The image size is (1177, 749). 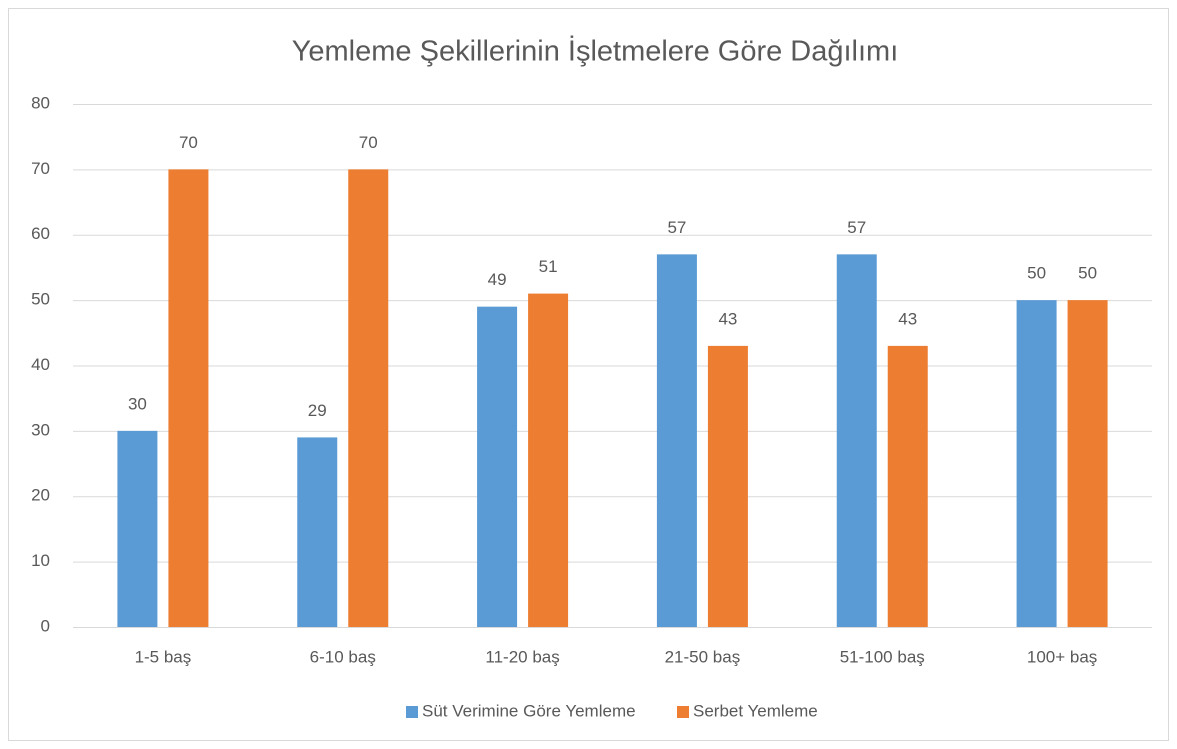 I want to click on x-tick-label: 21-50 baş, so click(x=703, y=656).